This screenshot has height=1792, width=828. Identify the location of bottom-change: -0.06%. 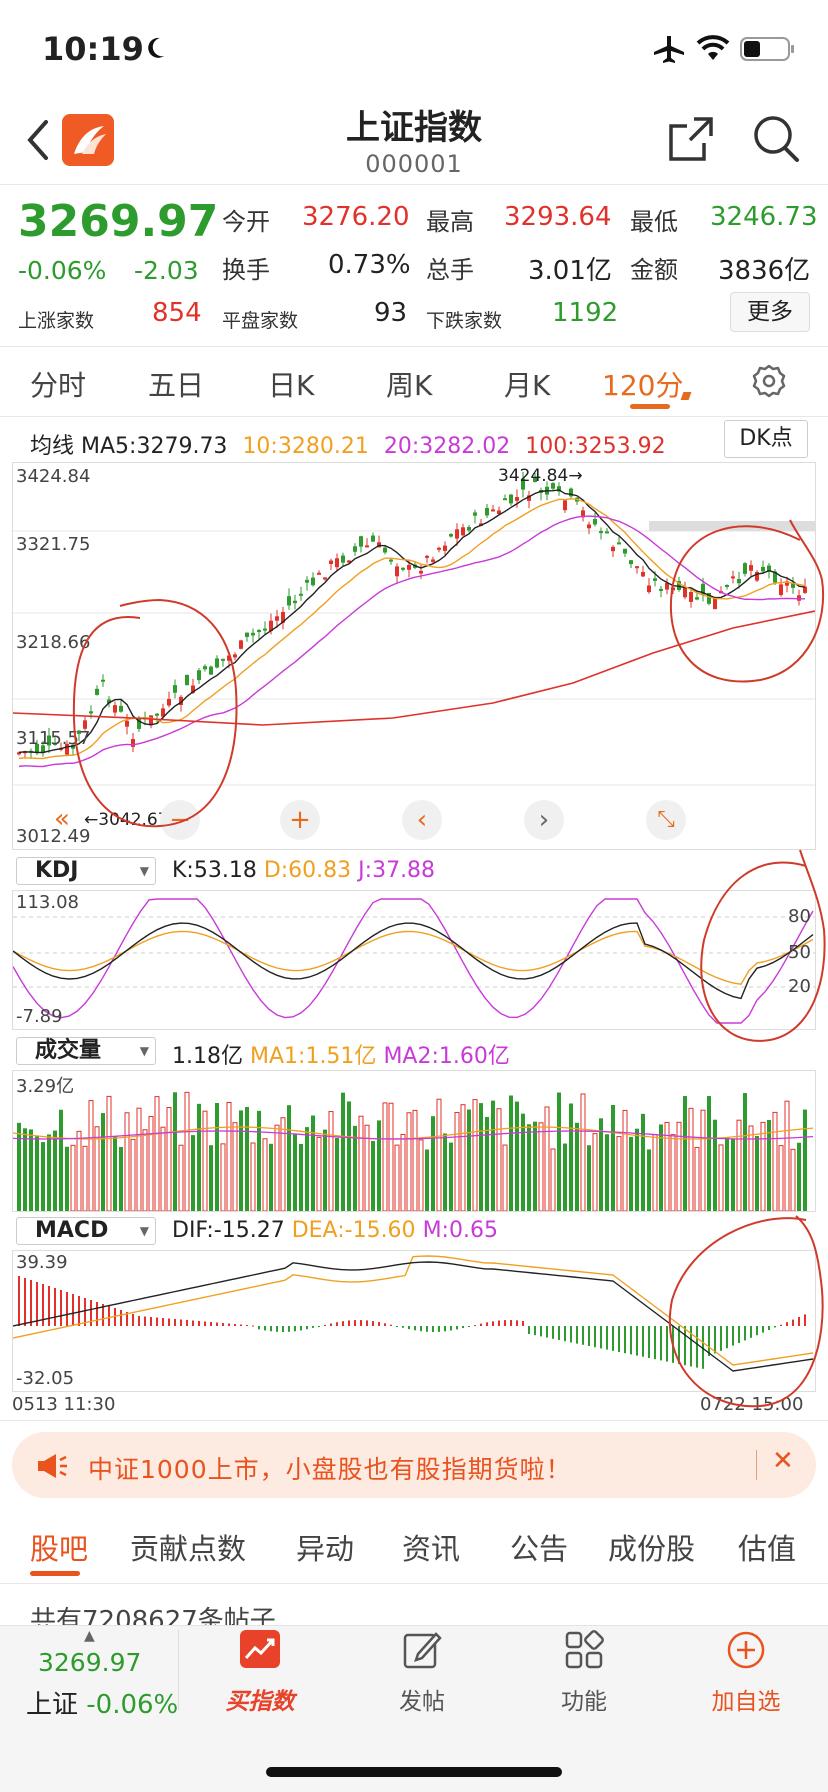
(132, 1705).